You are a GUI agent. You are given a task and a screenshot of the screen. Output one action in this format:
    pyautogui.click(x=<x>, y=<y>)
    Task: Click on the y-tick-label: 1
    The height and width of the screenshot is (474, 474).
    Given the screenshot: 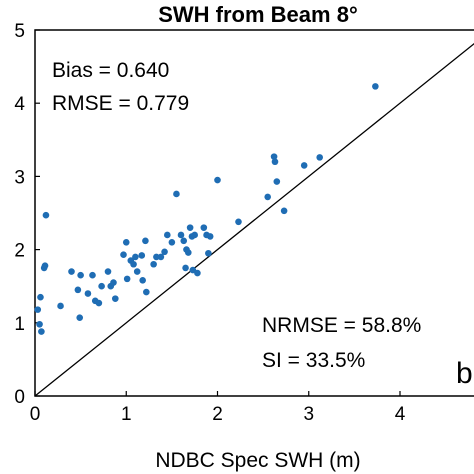 What is the action you would take?
    pyautogui.click(x=19, y=324)
    